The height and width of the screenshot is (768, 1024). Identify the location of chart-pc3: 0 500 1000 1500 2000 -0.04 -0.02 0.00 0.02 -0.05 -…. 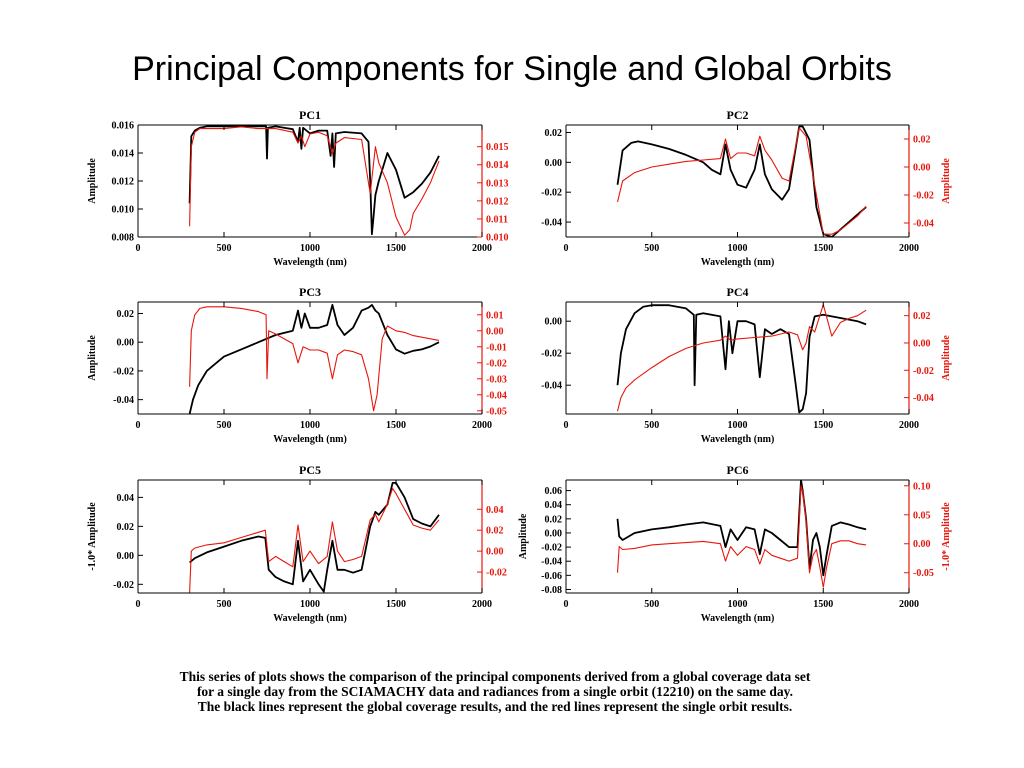
(297, 365).